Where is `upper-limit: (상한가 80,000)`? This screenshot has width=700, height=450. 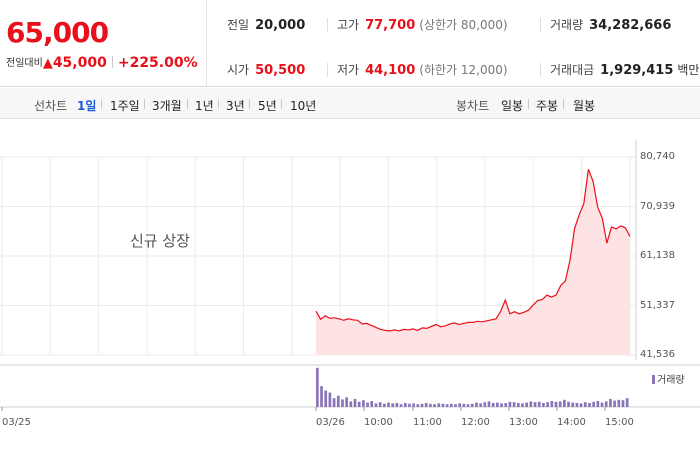
upper-limit: (상한가 80,000) is located at coordinates (463, 25).